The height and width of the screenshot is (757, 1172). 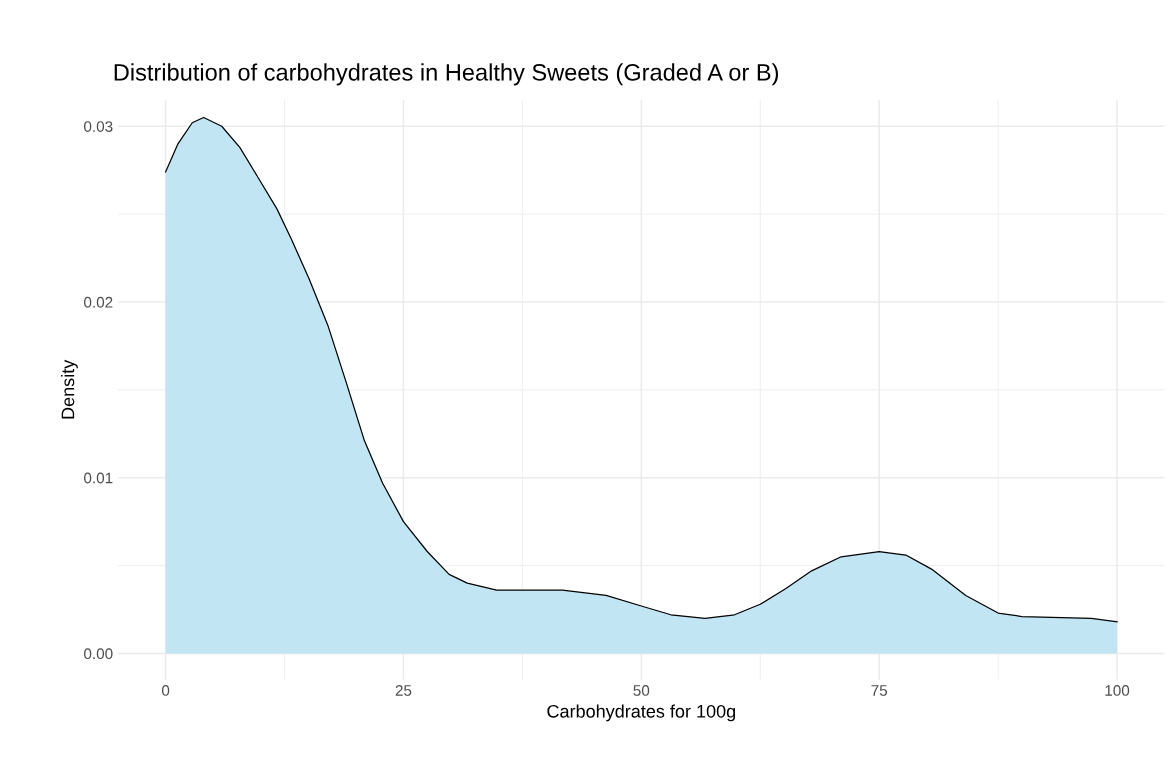 I want to click on y-tick-label: 0.02, so click(x=98, y=302).